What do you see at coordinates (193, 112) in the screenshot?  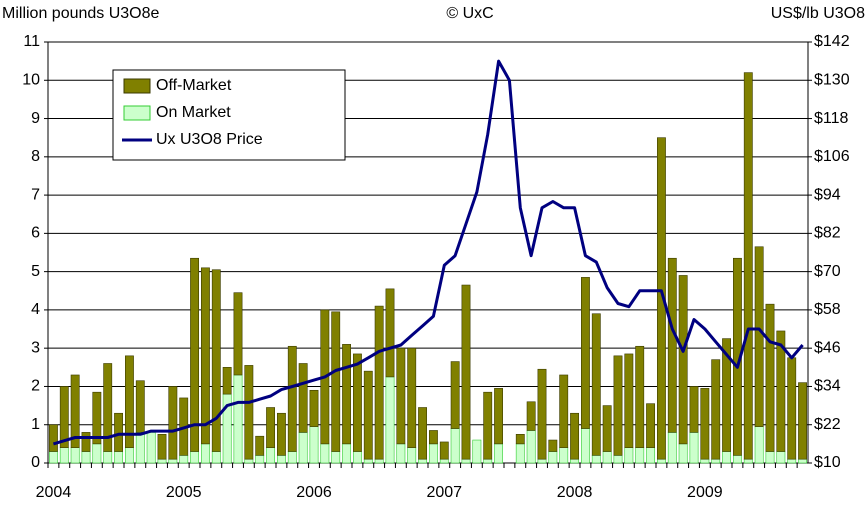 I see `legend-label: On Market` at bounding box center [193, 112].